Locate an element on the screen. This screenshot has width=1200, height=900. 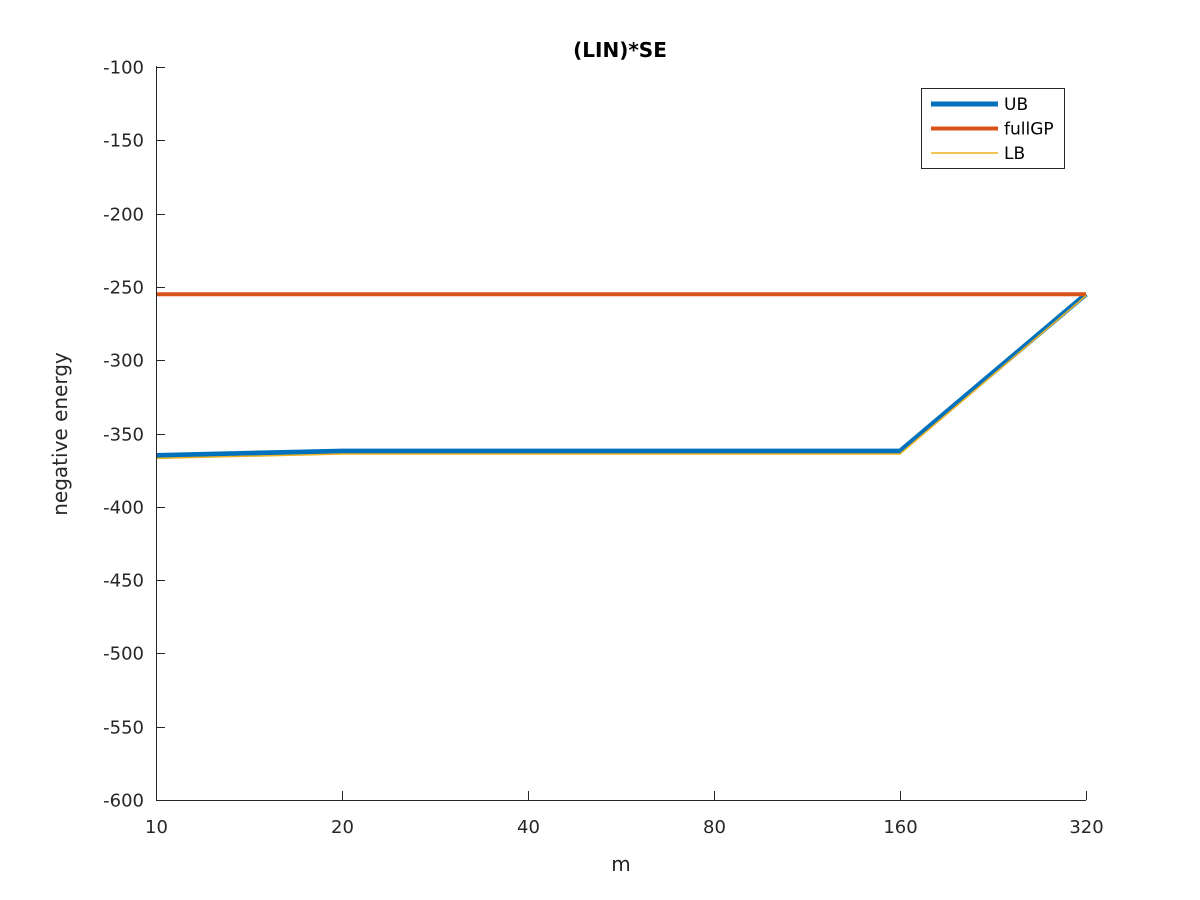
x-tick-label: 320 is located at coordinates (1086, 827).